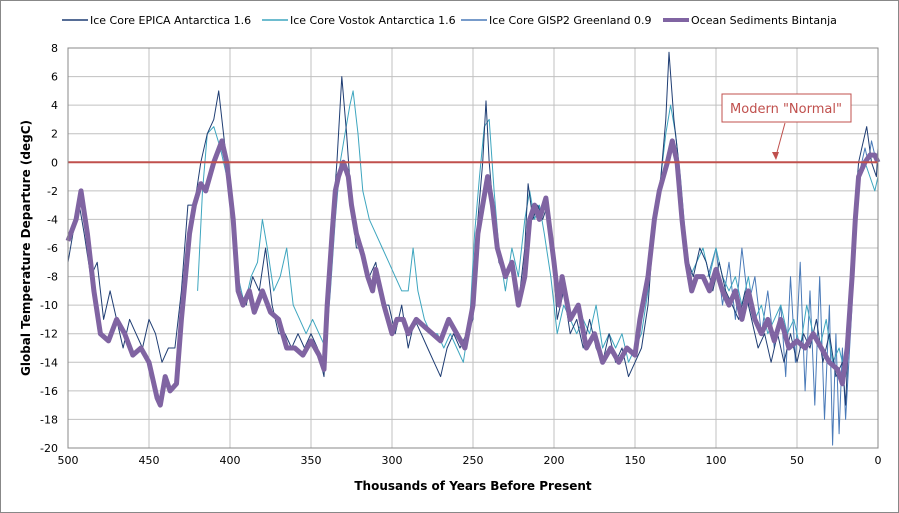  Describe the element at coordinates (52, 248) in the screenshot. I see `y-tick-label: -6` at that location.